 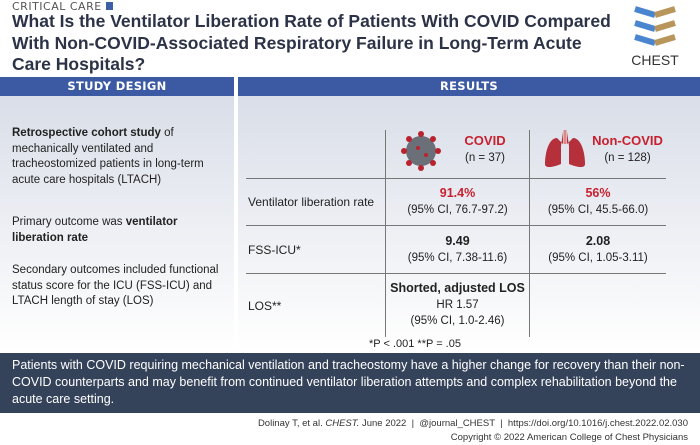 What do you see at coordinates (598, 193) in the screenshot?
I see `noncovid-liberation-rate: 56%` at bounding box center [598, 193].